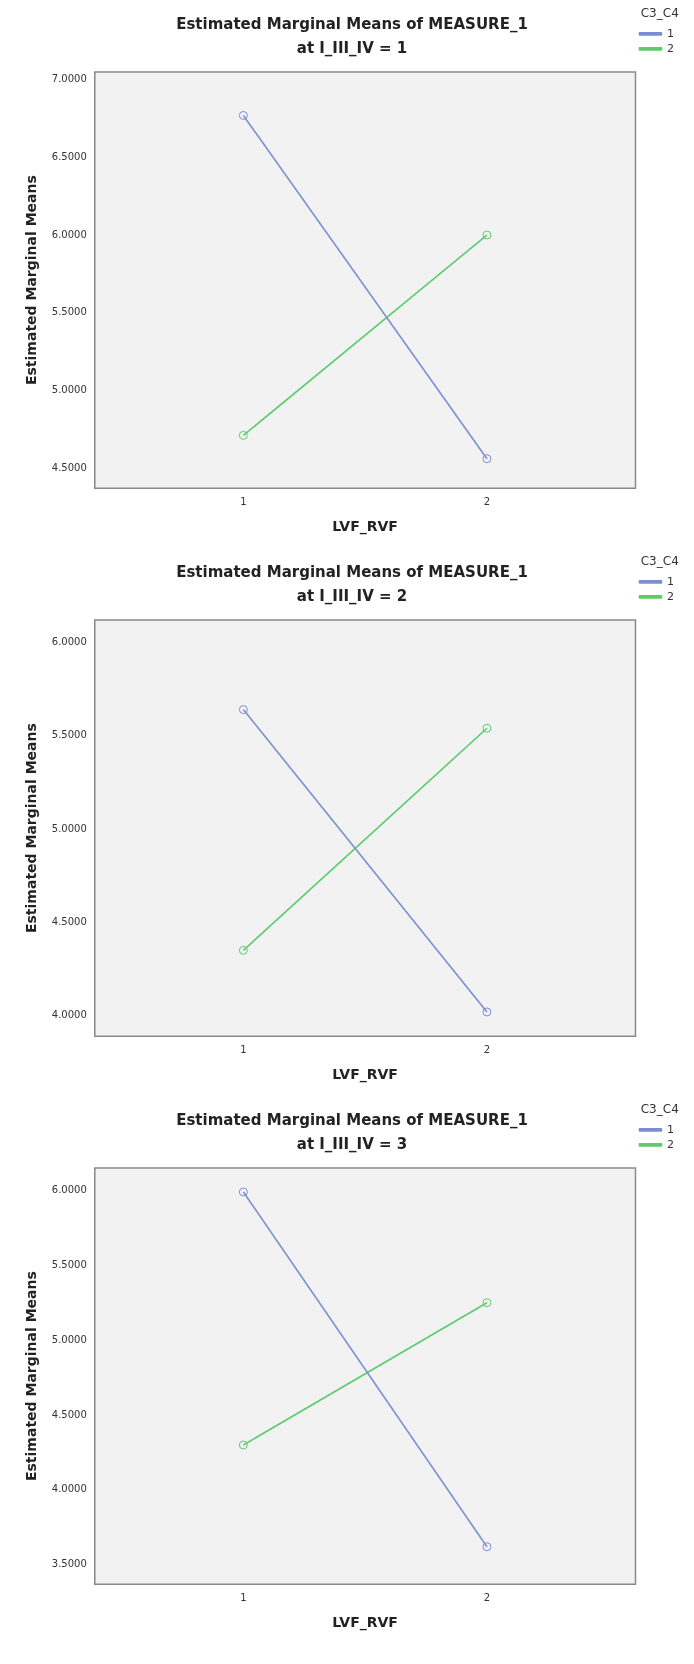 Image resolution: width=694 pixels, height=1664 pixels. What do you see at coordinates (352, 595) in the screenshot?
I see `chart-subtitle: at I_III_IV = 2` at bounding box center [352, 595].